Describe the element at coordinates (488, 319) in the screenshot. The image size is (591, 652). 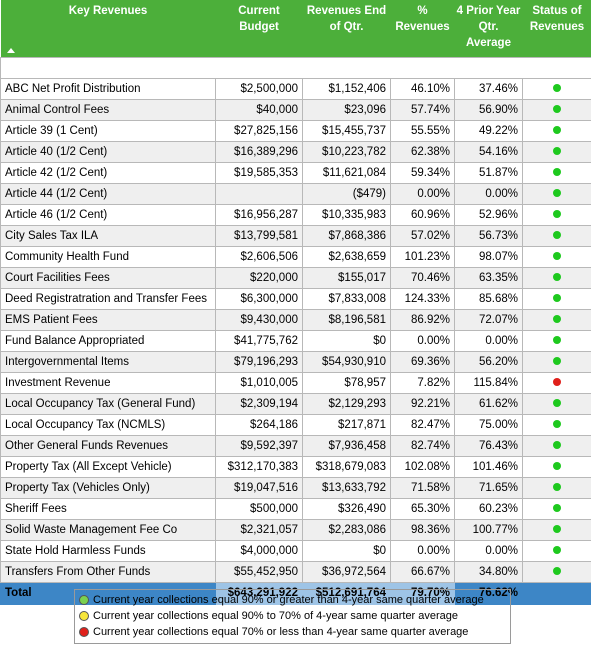
I see `prior-year-average-cell: 72.07%` at that location.